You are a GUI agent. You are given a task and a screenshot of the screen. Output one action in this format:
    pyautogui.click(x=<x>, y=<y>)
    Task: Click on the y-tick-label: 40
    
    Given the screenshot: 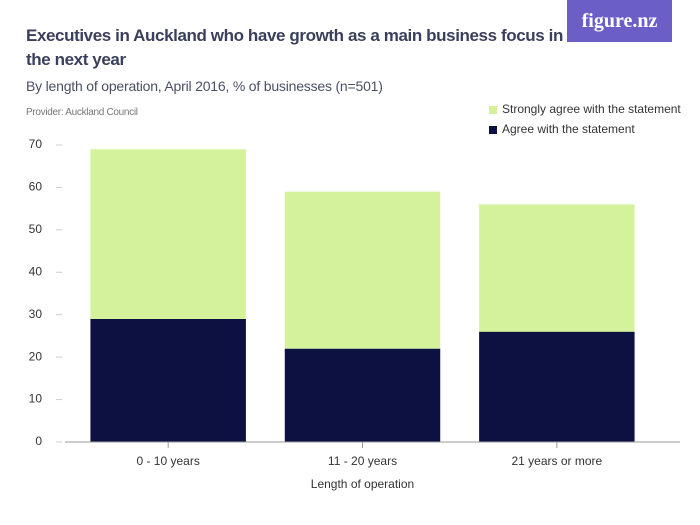 What is the action you would take?
    pyautogui.click(x=36, y=271)
    